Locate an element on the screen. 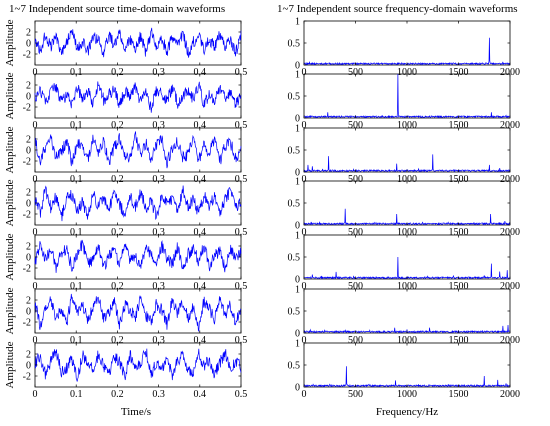  time-series-2-line is located at coordinates (138, 97).